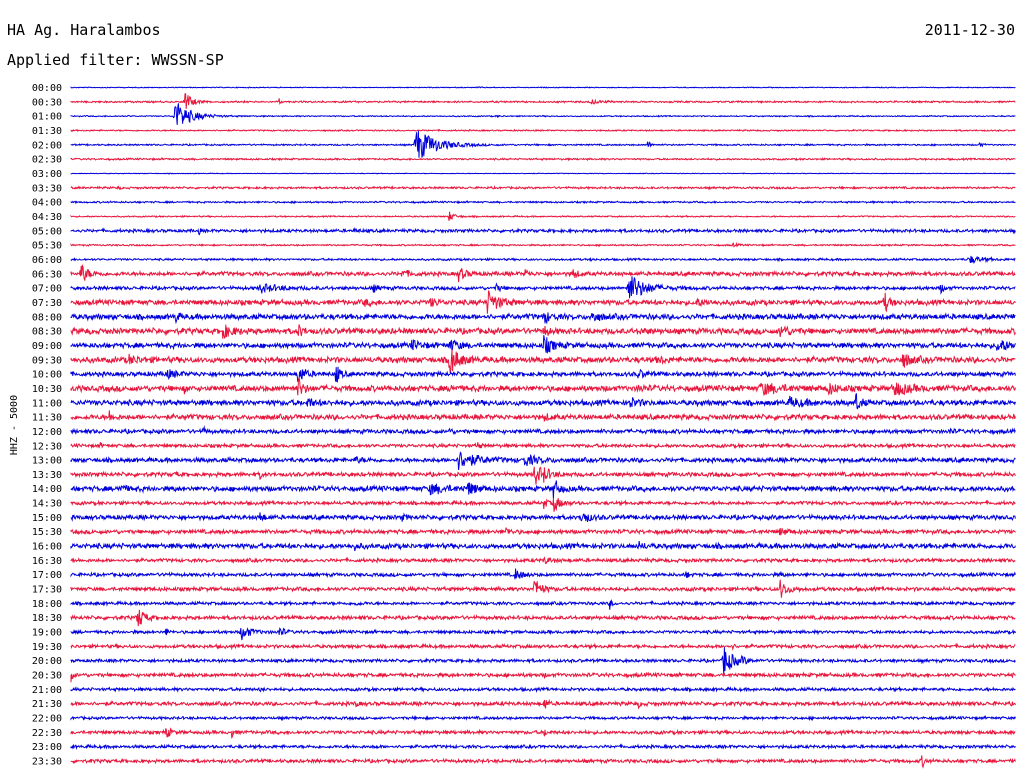 This screenshot has width=1024, height=780. I want to click on row-time-label: 14:30, so click(47, 504).